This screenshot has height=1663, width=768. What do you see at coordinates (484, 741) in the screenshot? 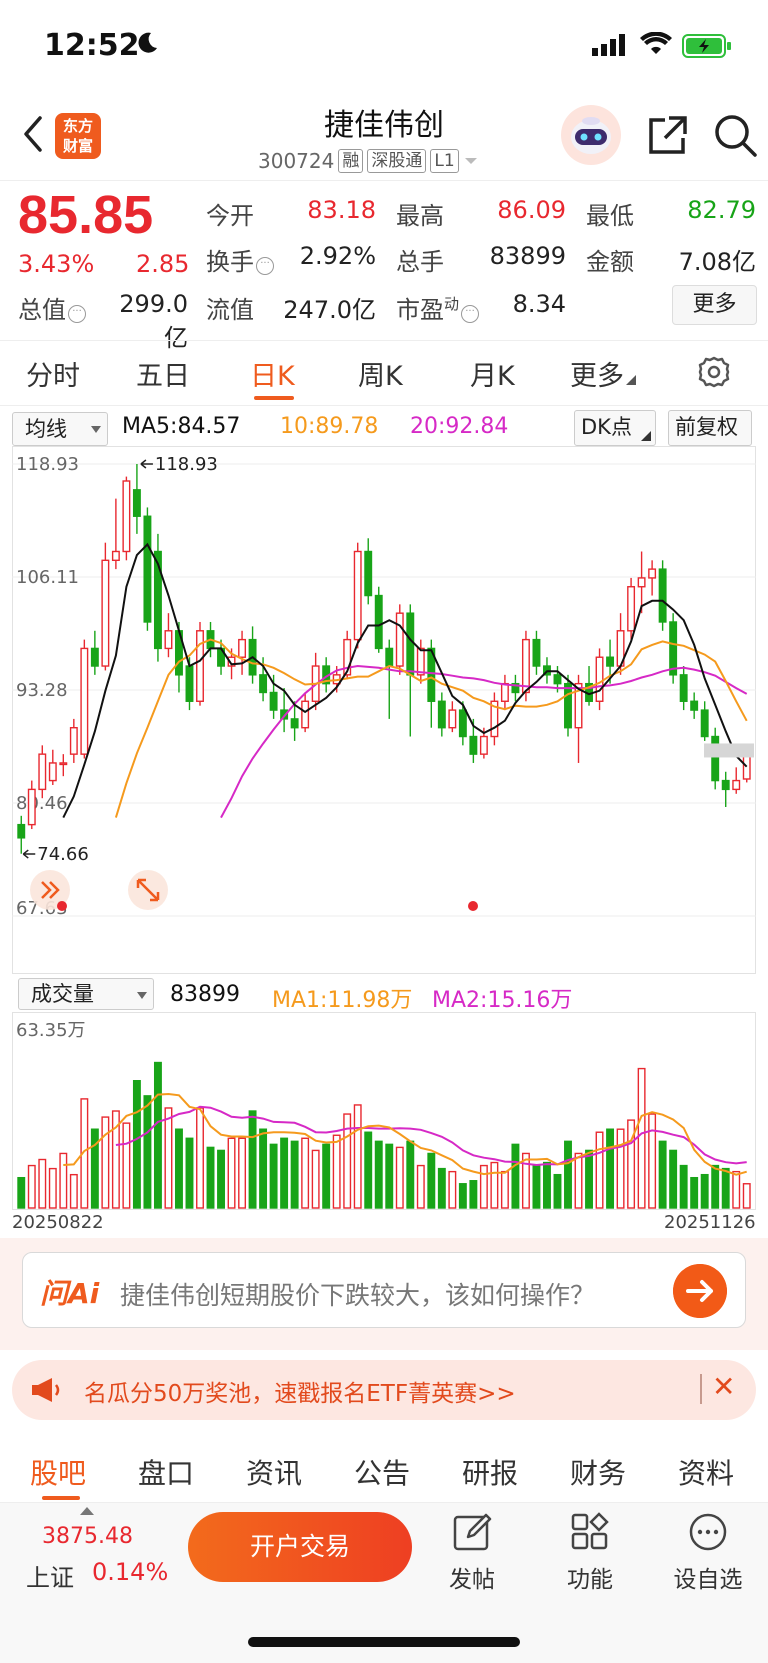
I see `ma20-line` at bounding box center [484, 741].